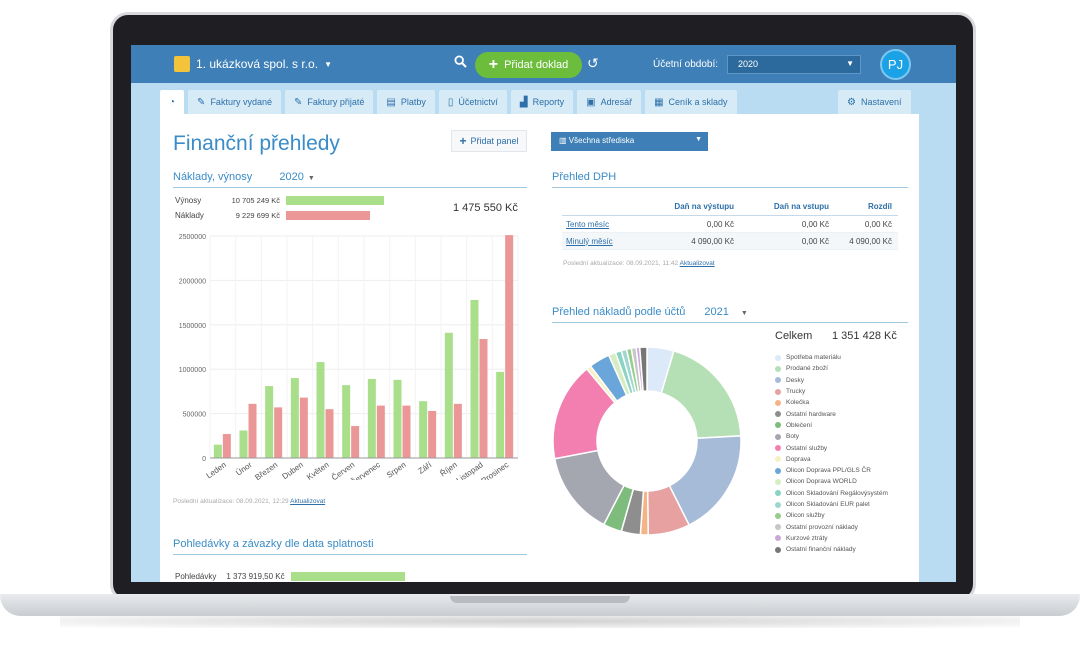 The image size is (1080, 648). I want to click on tab-payments: ▤ Platby, so click(406, 102).